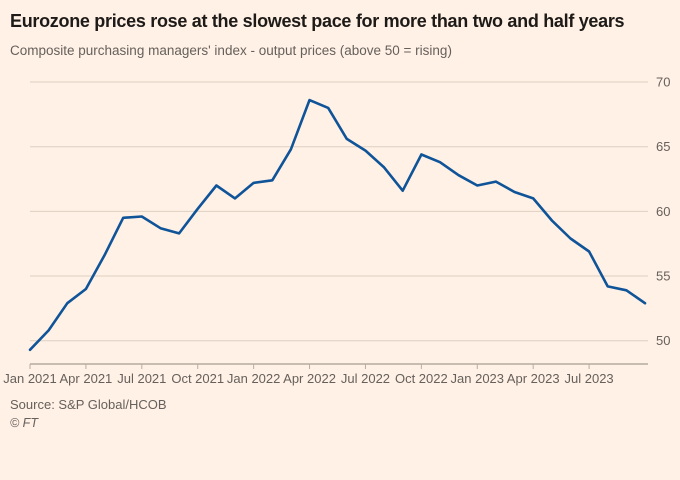 The width and height of the screenshot is (680, 480). Describe the element at coordinates (88, 404) in the screenshot. I see `source-note: Source: S&P Global/HCOB` at that location.